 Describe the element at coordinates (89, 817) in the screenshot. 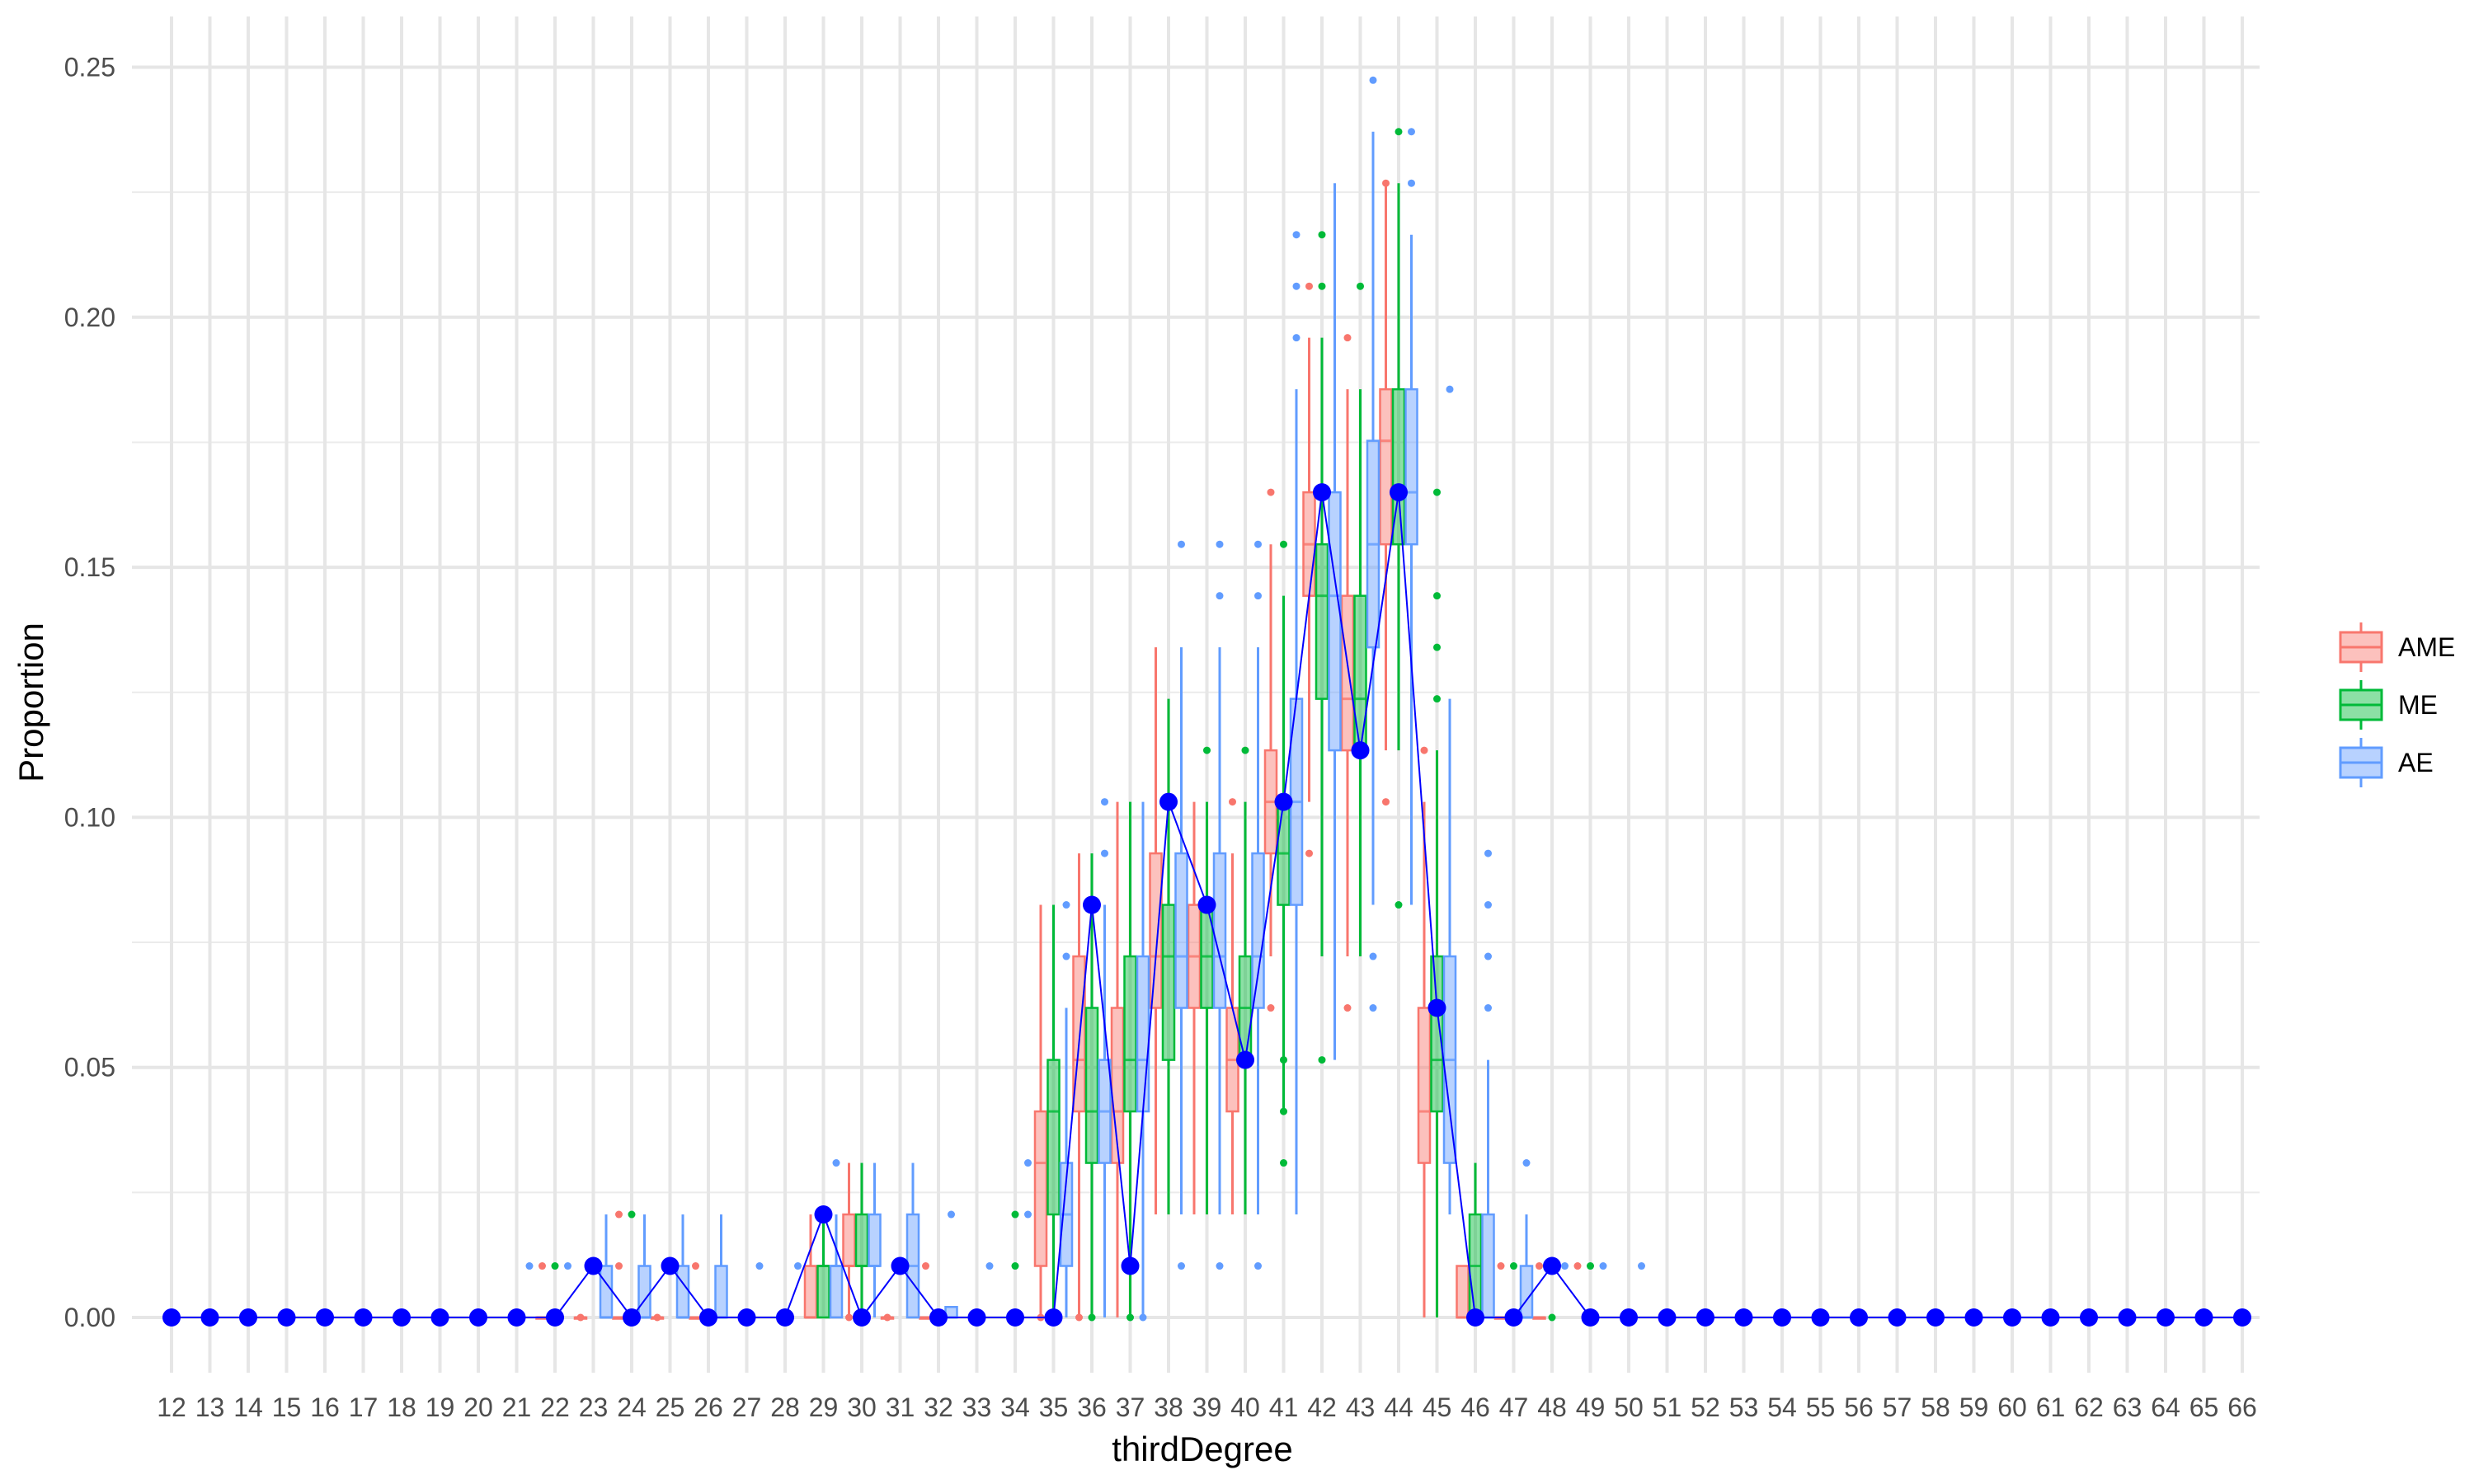

I see `y-tick-label: 0.10` at that location.